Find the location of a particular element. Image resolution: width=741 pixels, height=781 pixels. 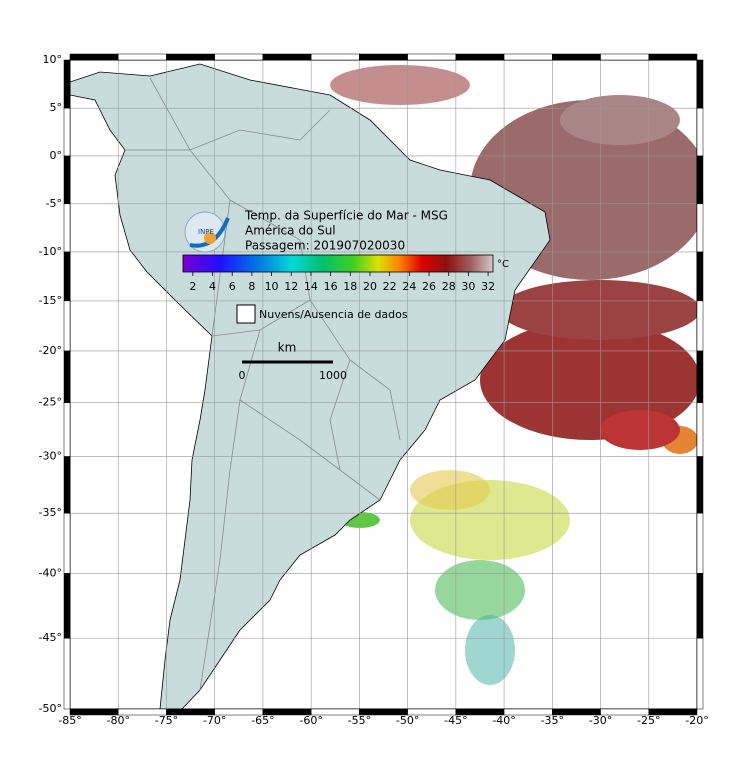

subtitle: América do Sul is located at coordinates (290, 231).